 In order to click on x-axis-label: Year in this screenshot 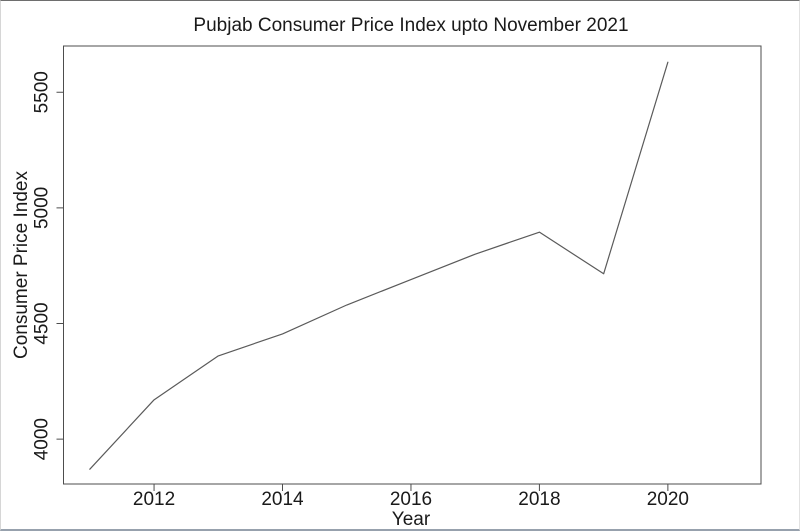, I will do `click(411, 519)`.